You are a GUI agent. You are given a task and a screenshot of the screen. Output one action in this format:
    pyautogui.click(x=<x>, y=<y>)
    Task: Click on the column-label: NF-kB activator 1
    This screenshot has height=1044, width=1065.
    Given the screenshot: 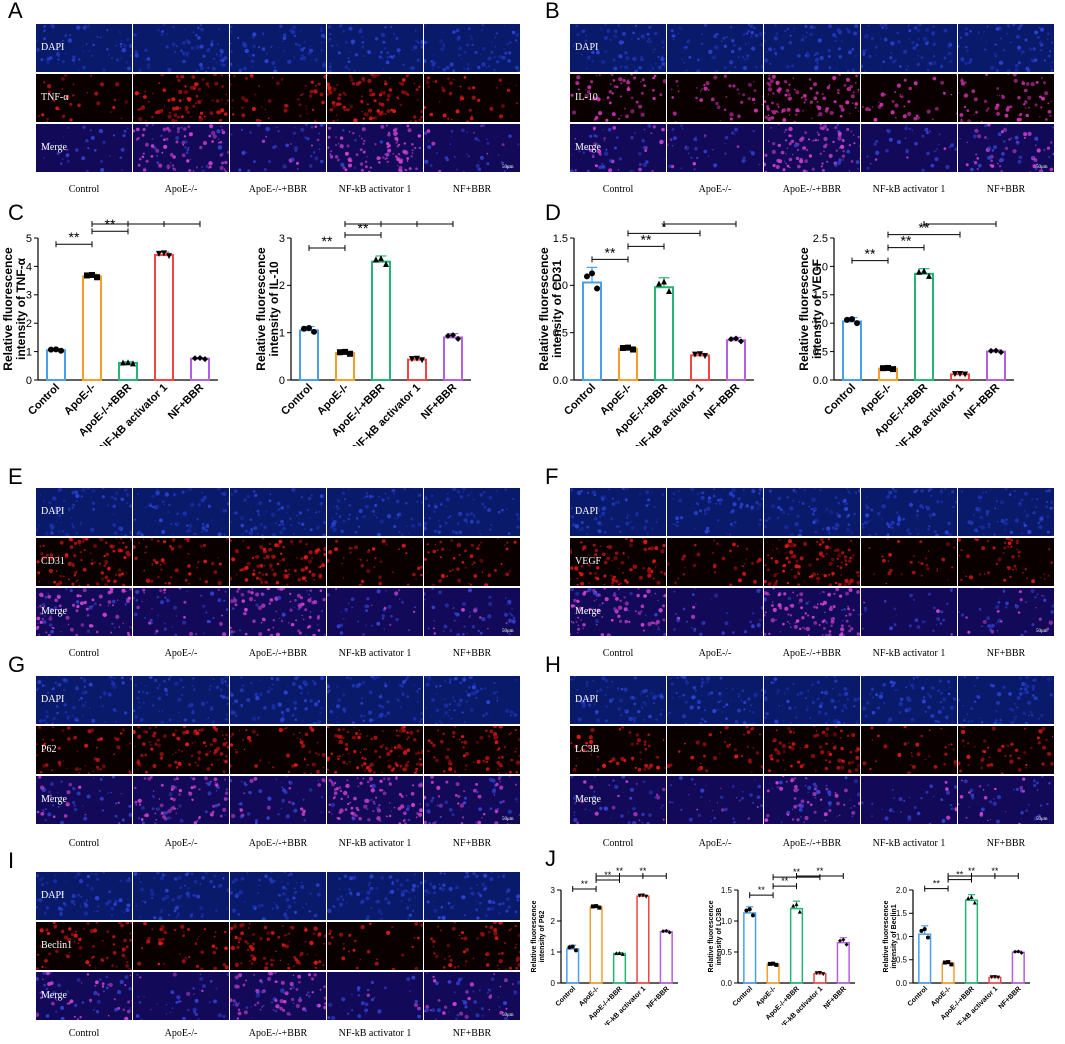 What is the action you would take?
    pyautogui.click(x=909, y=653)
    